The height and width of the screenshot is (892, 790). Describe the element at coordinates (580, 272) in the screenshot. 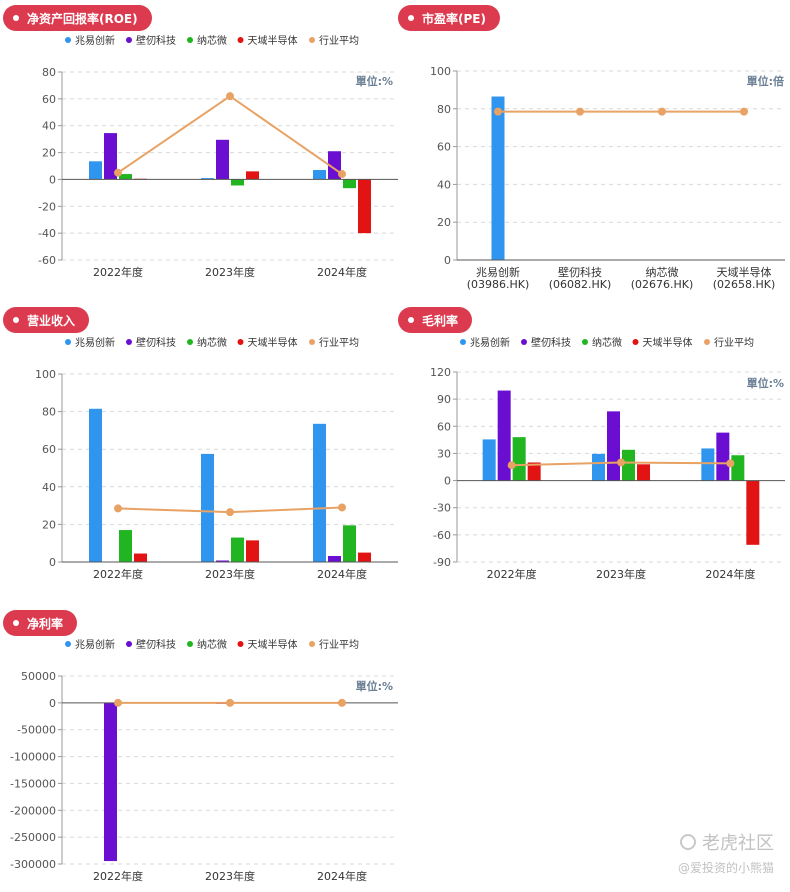

I see `x-tick-label: 壁仞科技` at that location.